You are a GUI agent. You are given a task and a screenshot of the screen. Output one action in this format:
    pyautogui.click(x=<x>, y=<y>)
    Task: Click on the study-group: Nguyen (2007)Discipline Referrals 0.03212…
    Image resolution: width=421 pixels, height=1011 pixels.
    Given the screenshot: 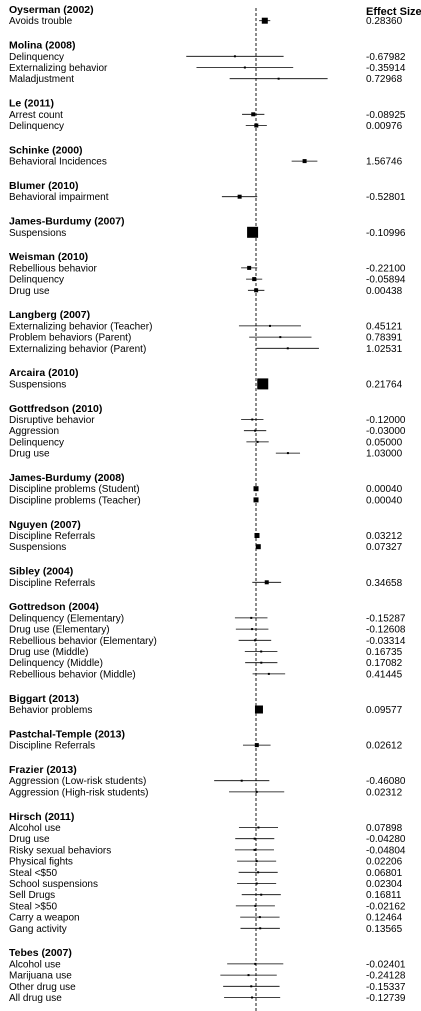 What is the action you would take?
    pyautogui.click(x=206, y=536)
    